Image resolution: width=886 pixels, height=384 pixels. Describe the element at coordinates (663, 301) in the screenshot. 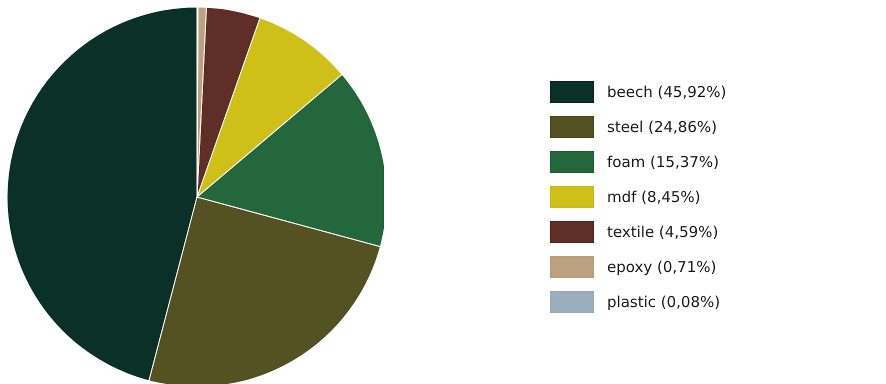

I see `legend-label: plastic (0,08%)` at that location.